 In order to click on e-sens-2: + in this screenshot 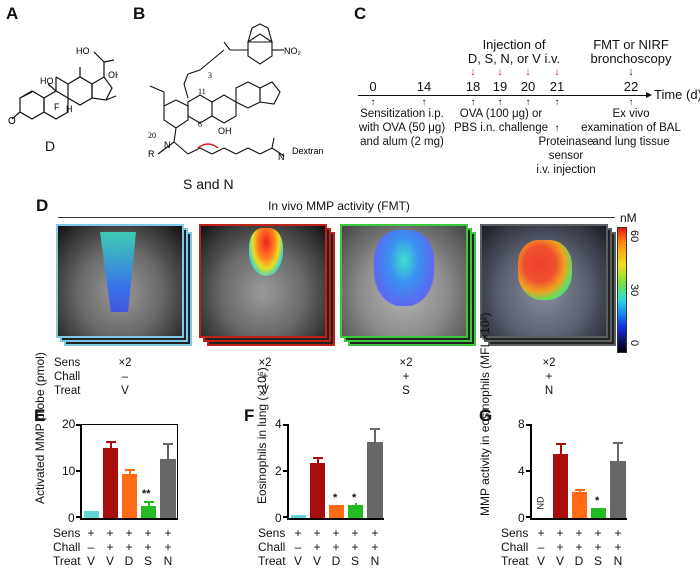, I will do `click(110, 533)`.